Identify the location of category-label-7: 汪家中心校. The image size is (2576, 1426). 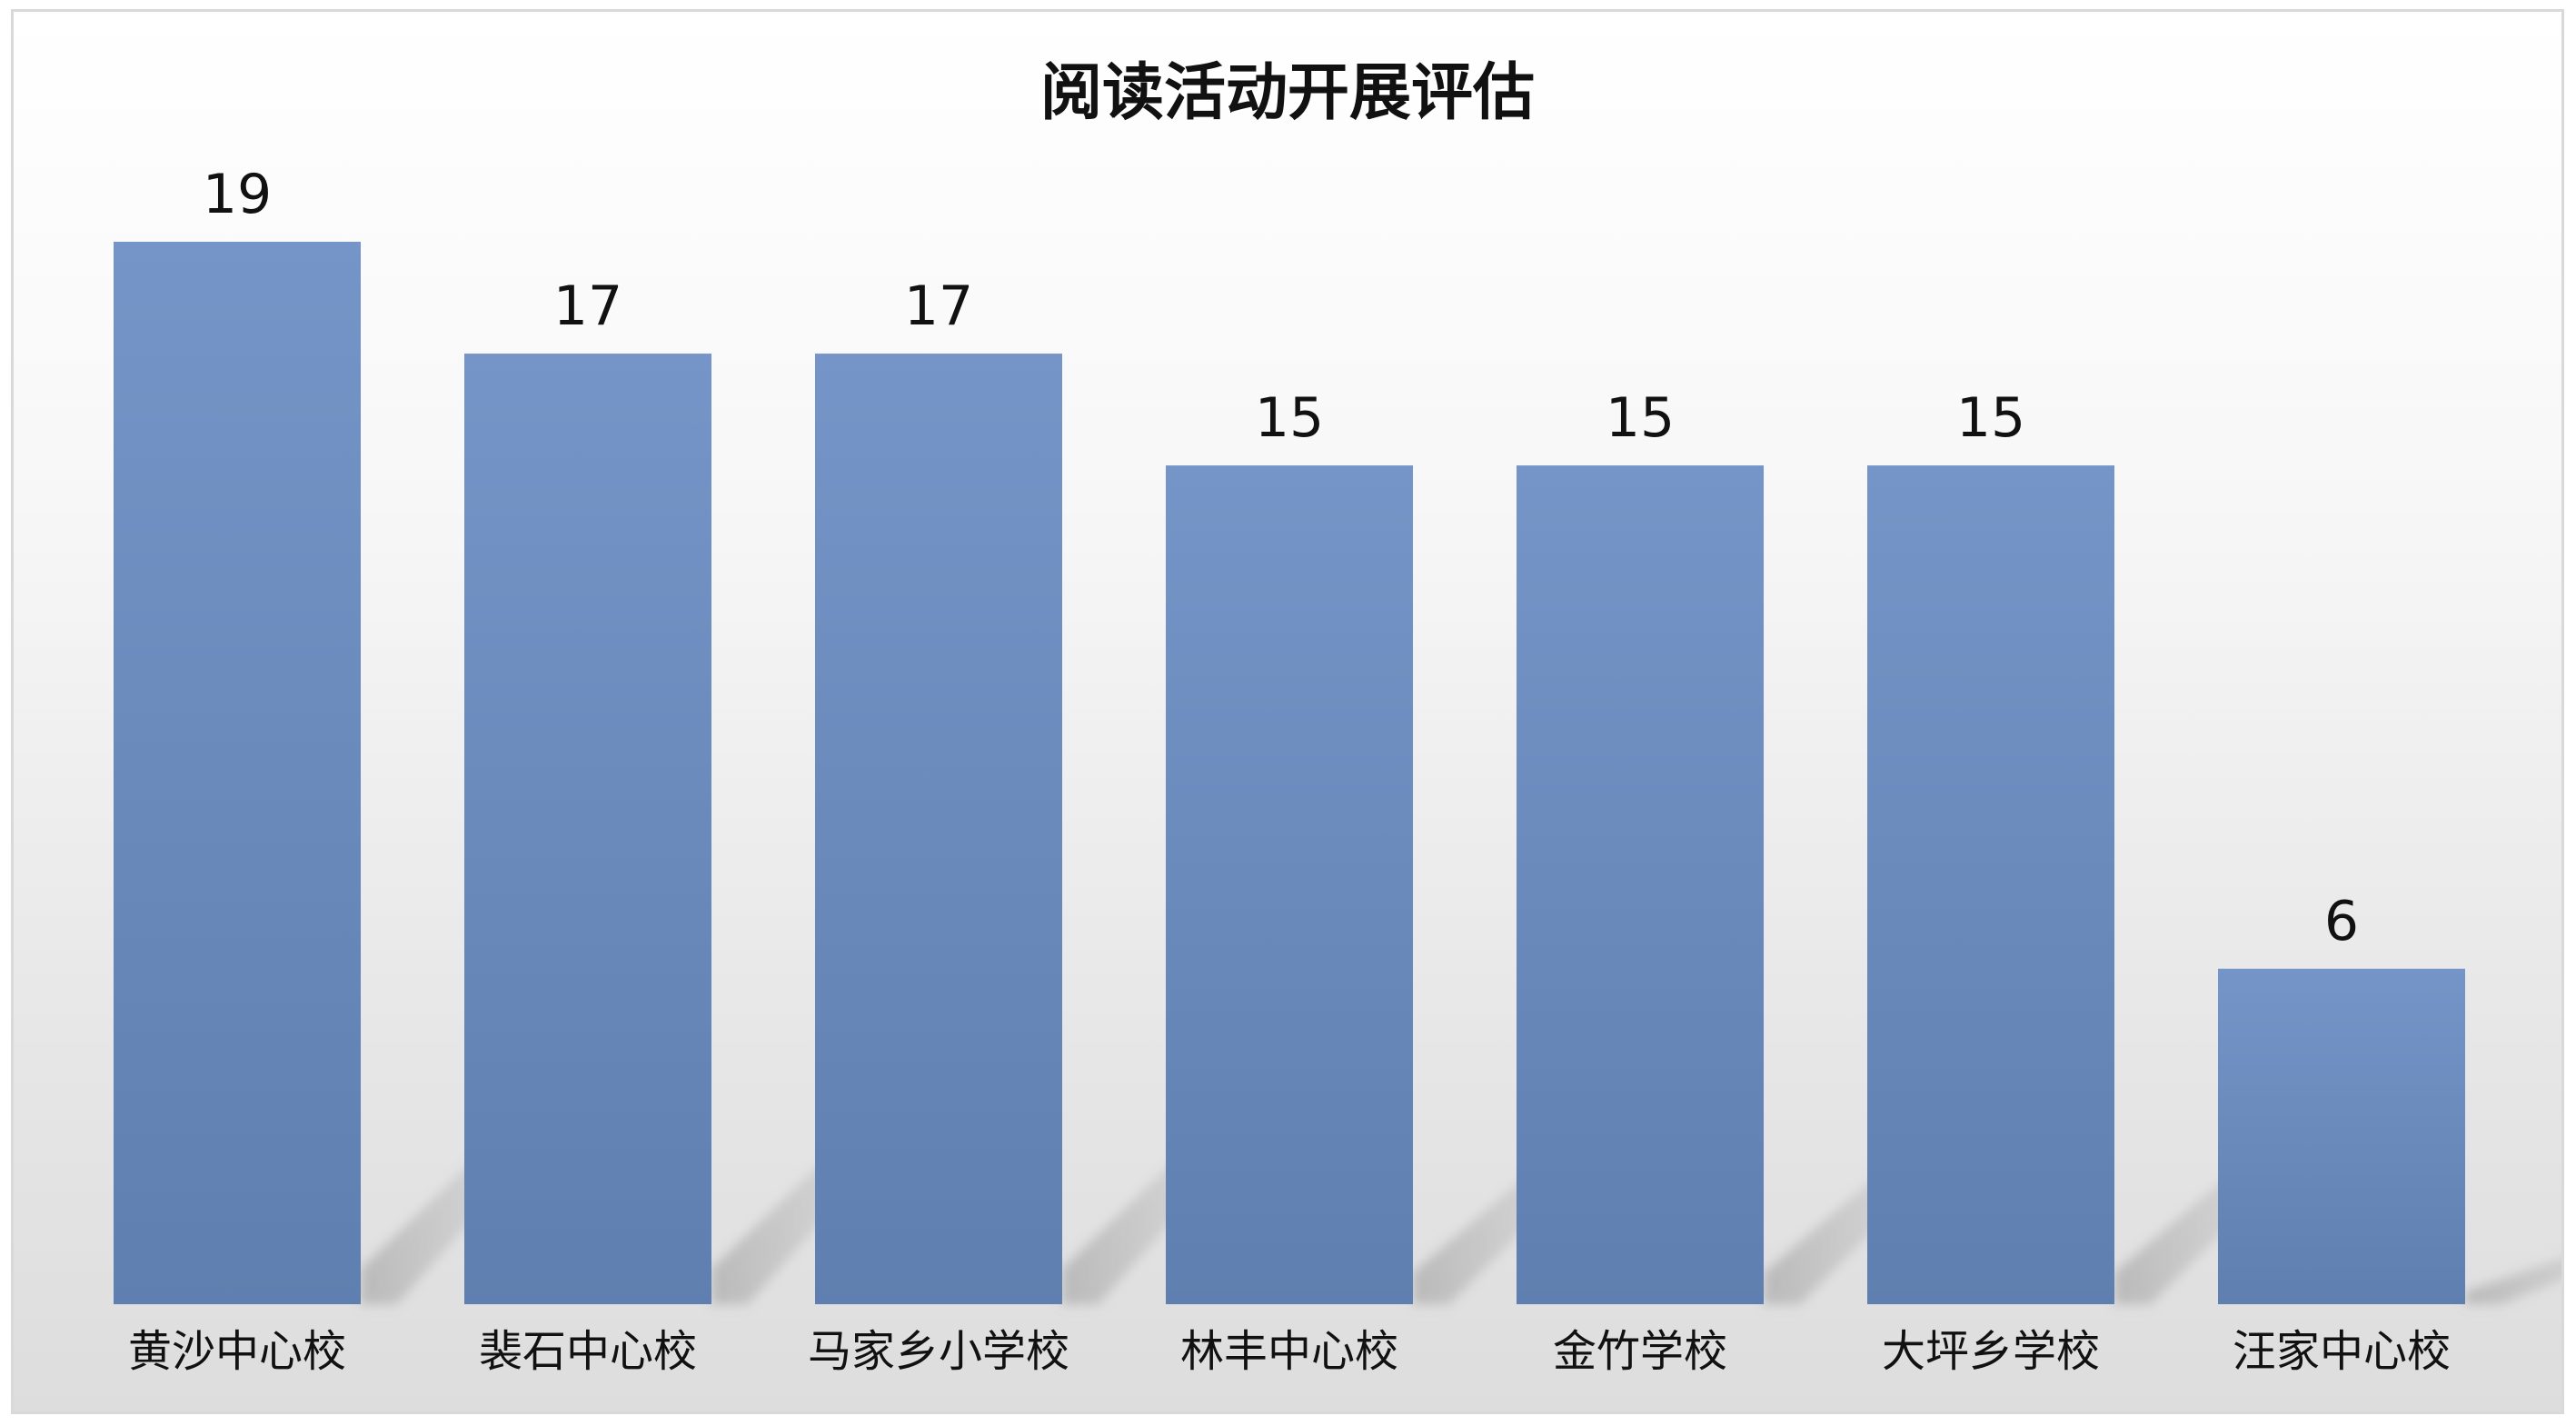
(2342, 1352).